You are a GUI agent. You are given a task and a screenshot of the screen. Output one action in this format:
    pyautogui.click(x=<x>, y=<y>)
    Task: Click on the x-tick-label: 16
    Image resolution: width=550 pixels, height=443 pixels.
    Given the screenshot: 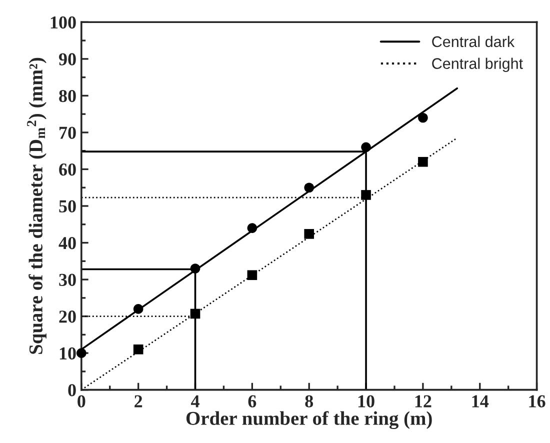 What is the action you would take?
    pyautogui.click(x=537, y=401)
    